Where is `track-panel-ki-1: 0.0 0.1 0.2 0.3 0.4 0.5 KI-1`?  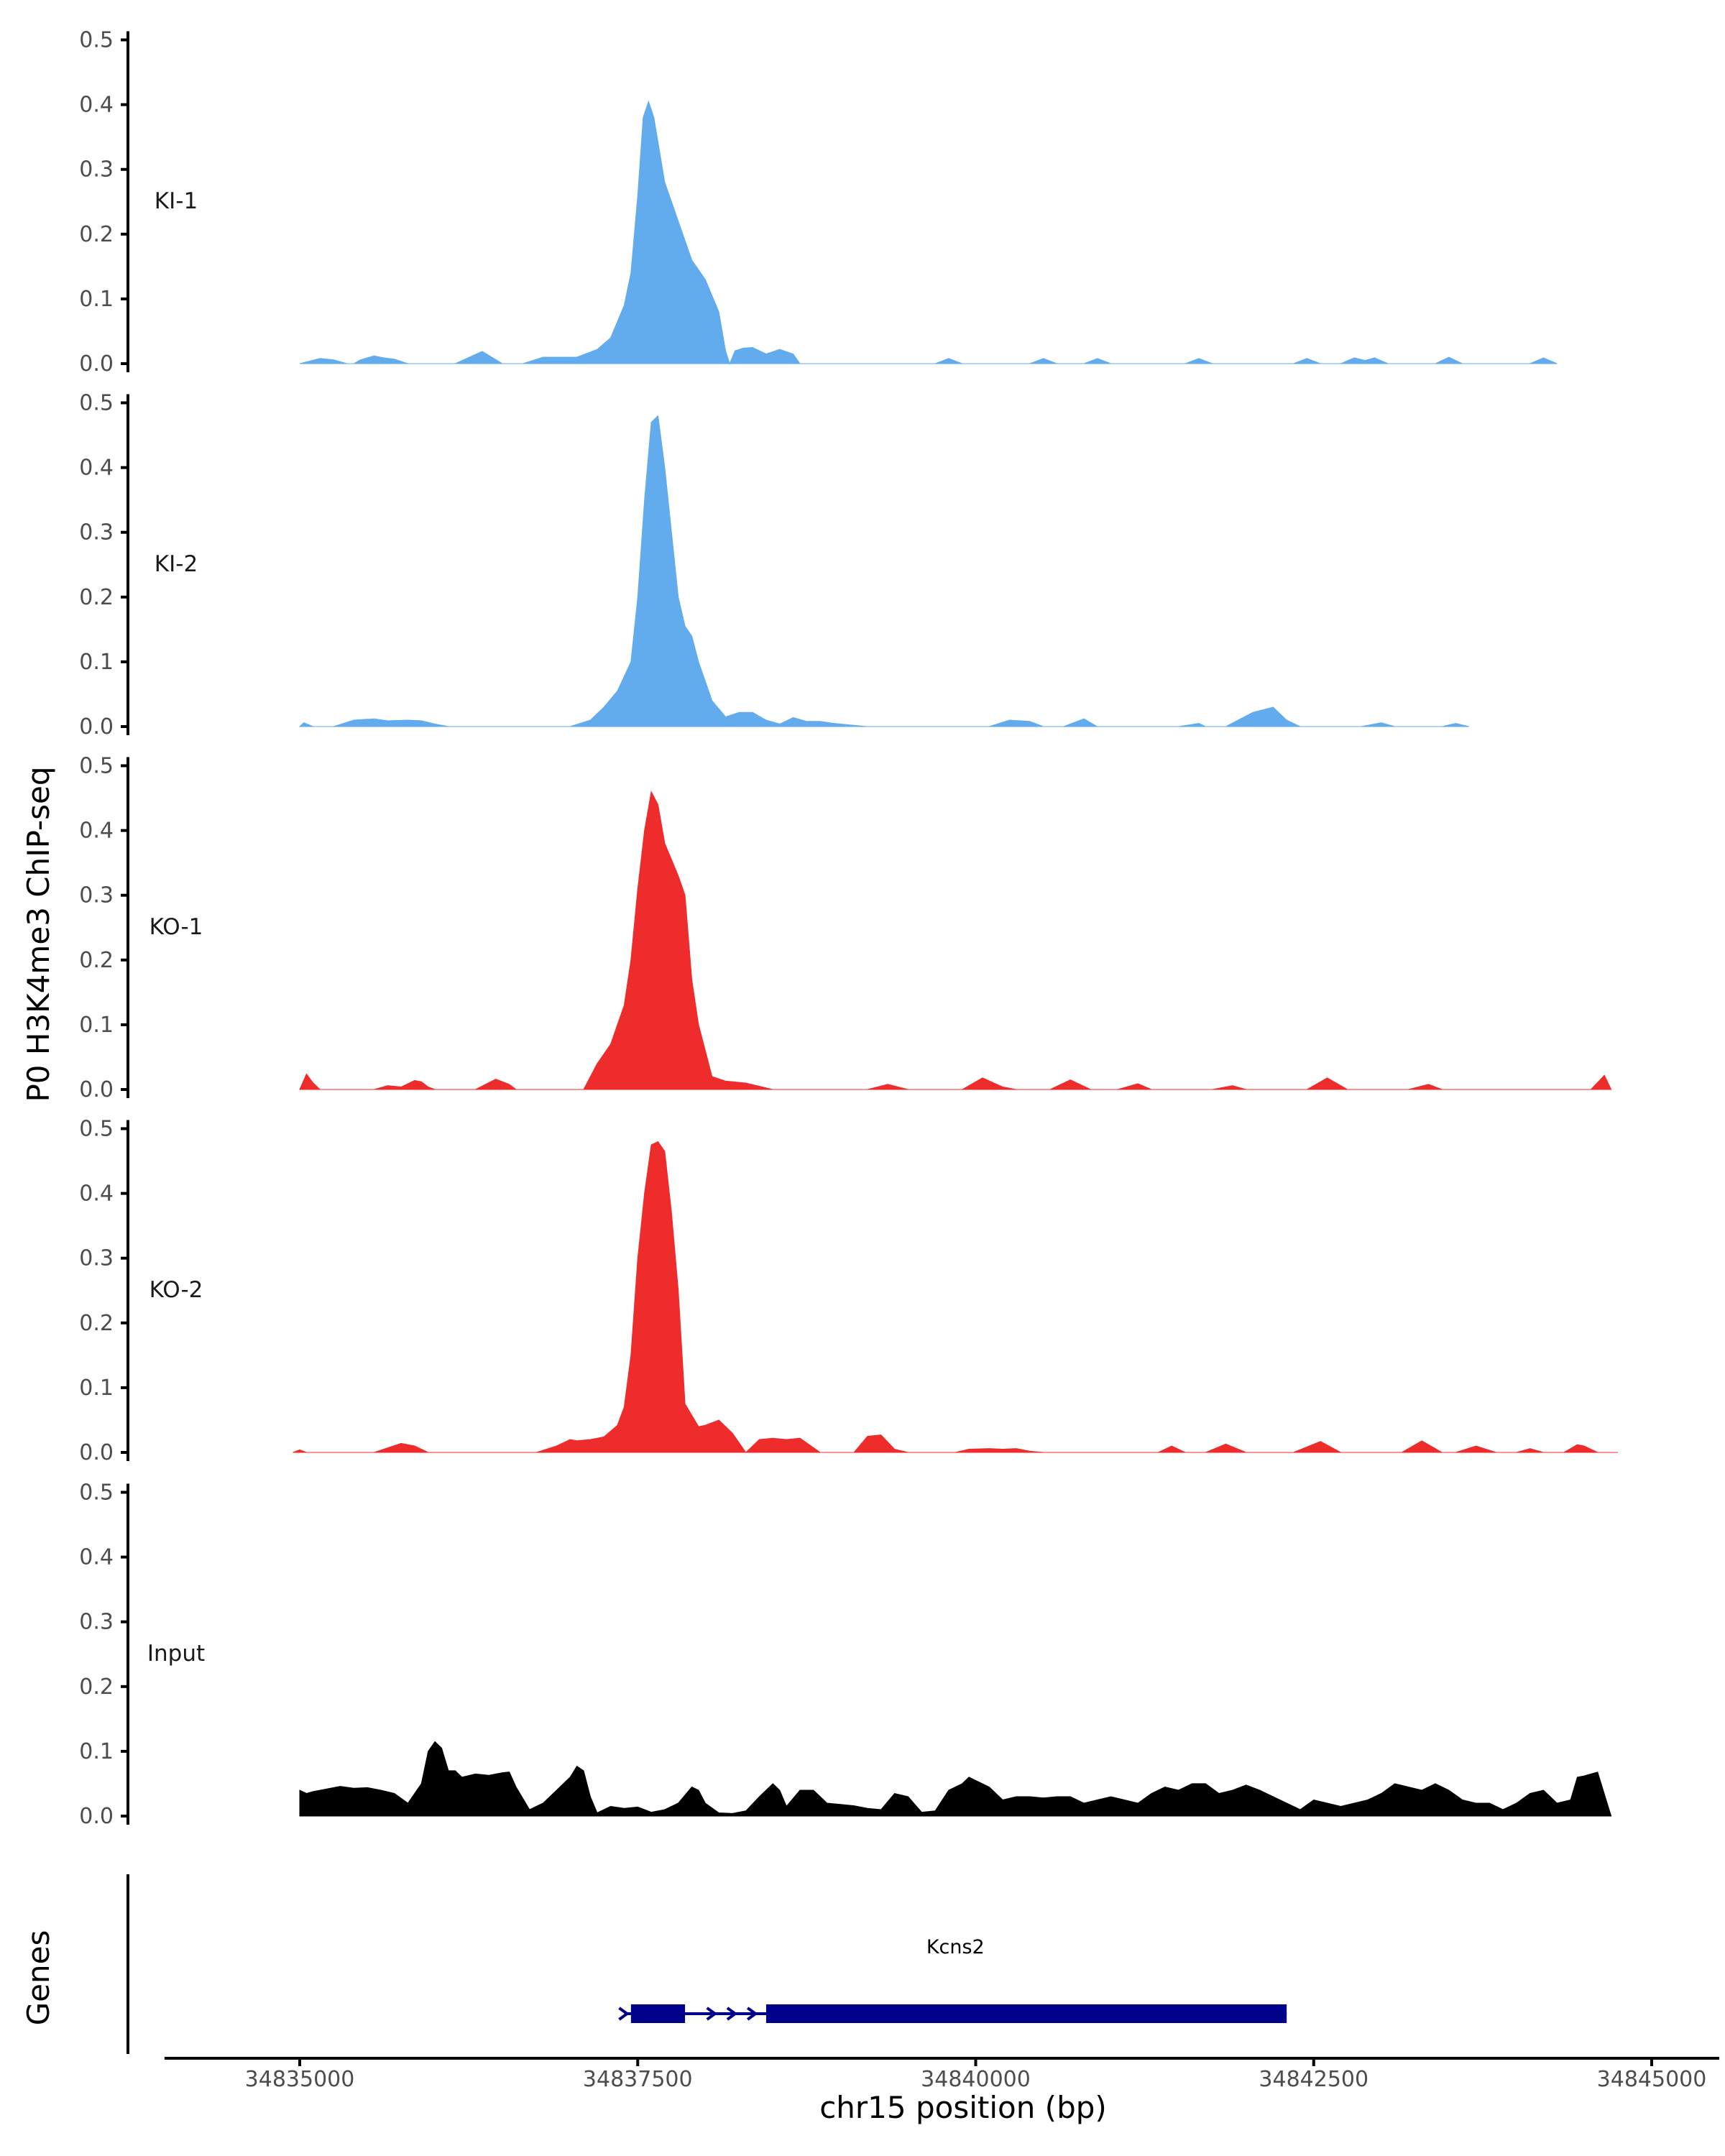 track-panel-ki-1: 0.0 0.1 0.2 0.3 0.4 0.5 KI-1 is located at coordinates (818, 203).